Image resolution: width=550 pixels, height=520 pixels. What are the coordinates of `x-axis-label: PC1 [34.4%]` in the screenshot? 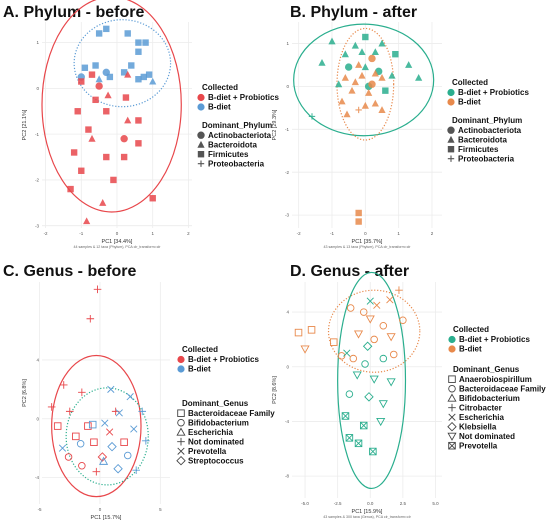 It's located at (117, 242).